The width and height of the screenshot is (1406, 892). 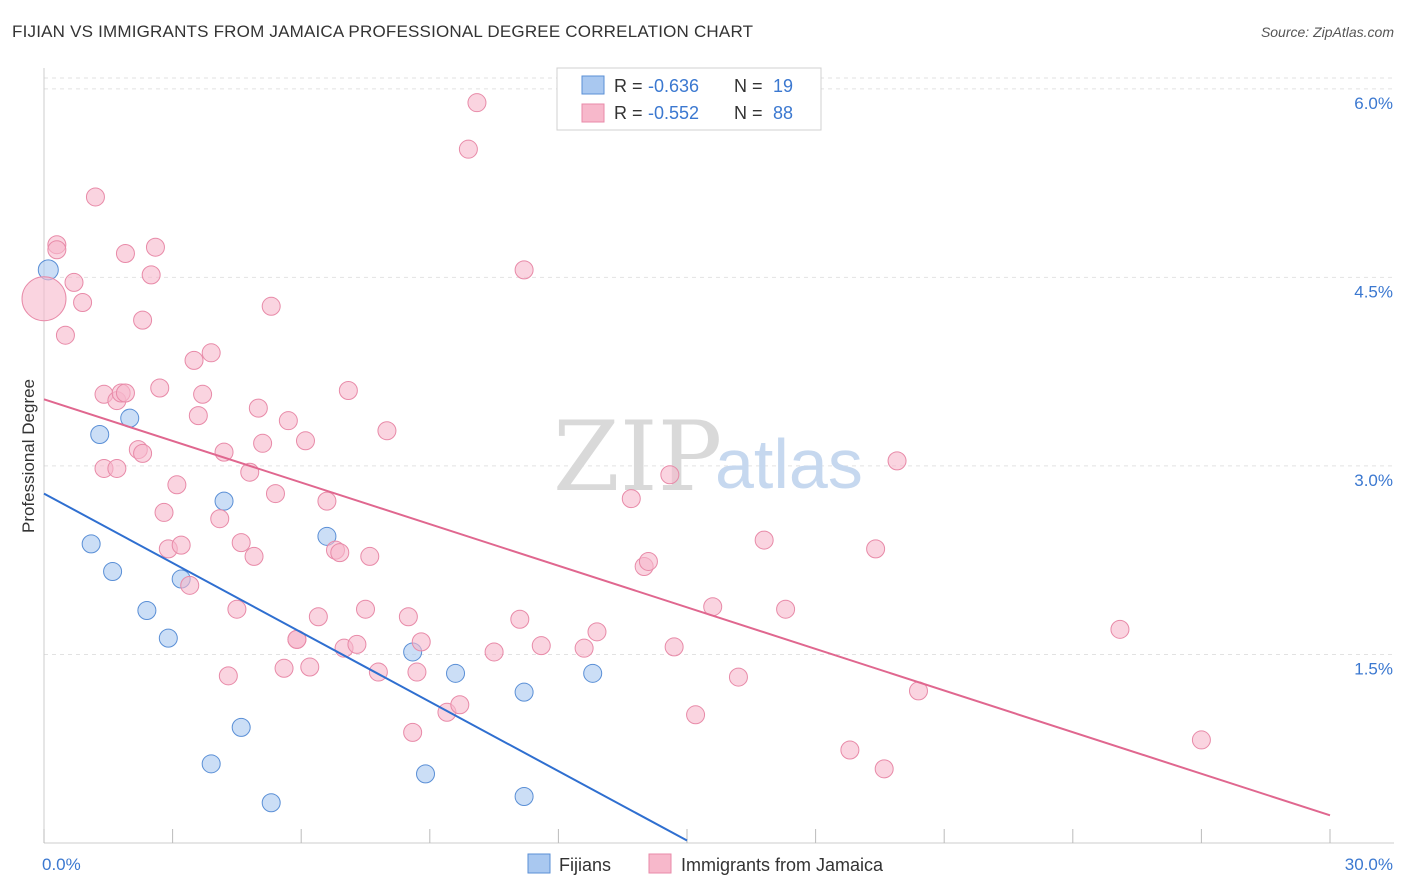 What do you see at coordinates (28, 456) in the screenshot?
I see `y-axis-label: Professional Degree` at bounding box center [28, 456].